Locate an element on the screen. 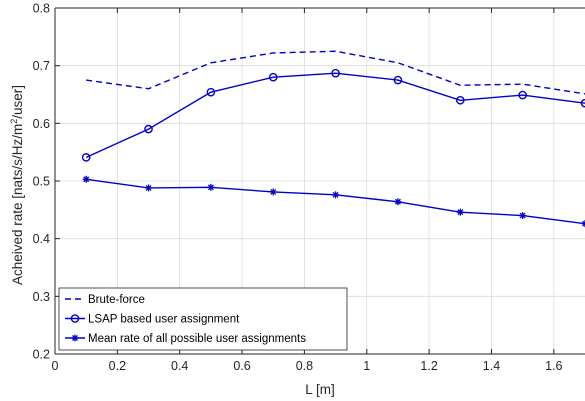  x-tick-label: 1 is located at coordinates (366, 366).